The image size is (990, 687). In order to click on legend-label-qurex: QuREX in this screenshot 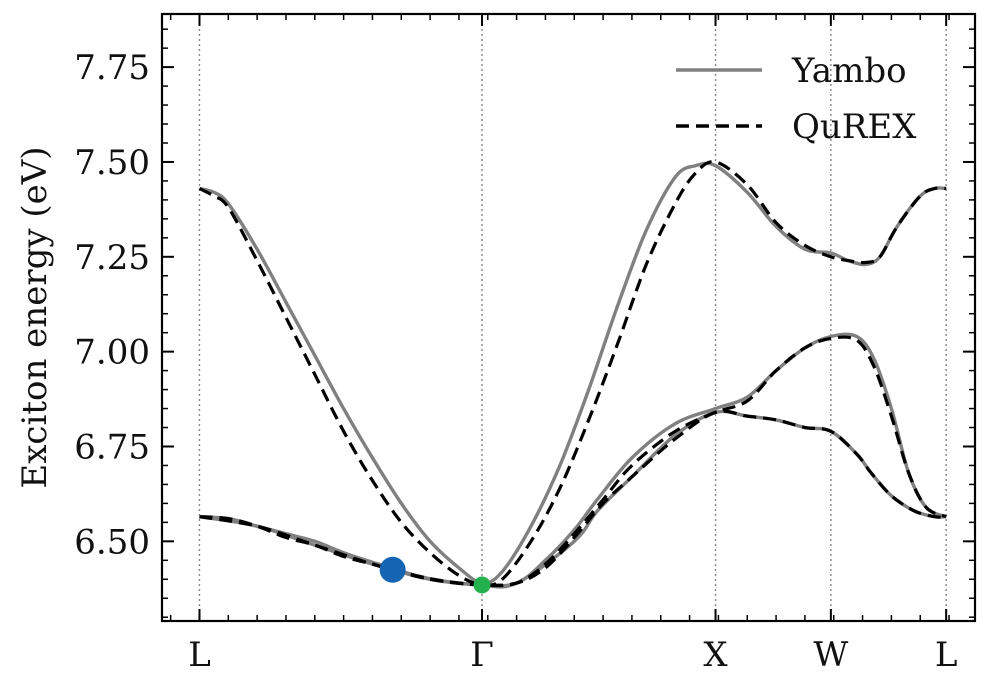, I will do `click(854, 127)`.